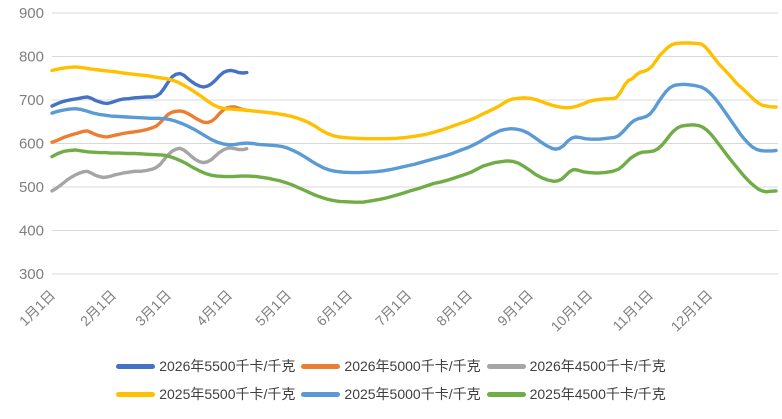 The width and height of the screenshot is (782, 419). I want to click on legend-item: 2025年4500千卡/千克, so click(576, 394).